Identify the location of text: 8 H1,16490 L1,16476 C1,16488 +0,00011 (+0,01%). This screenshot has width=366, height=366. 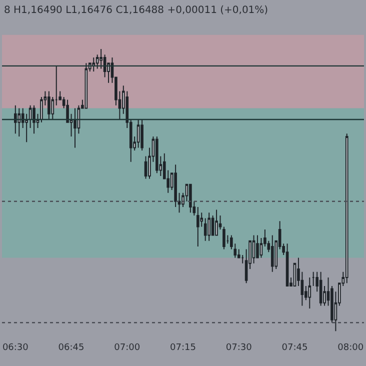
(136, 10).